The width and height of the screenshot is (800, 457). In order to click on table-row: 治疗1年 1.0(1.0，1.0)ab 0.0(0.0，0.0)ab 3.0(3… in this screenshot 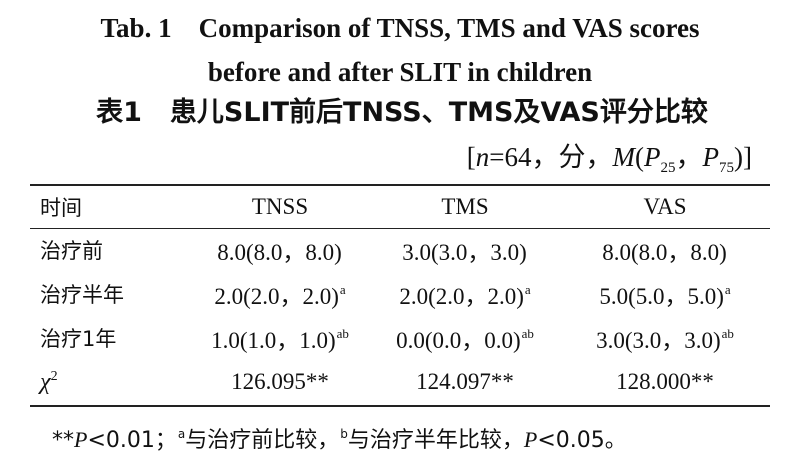, I will do `click(400, 338)`.